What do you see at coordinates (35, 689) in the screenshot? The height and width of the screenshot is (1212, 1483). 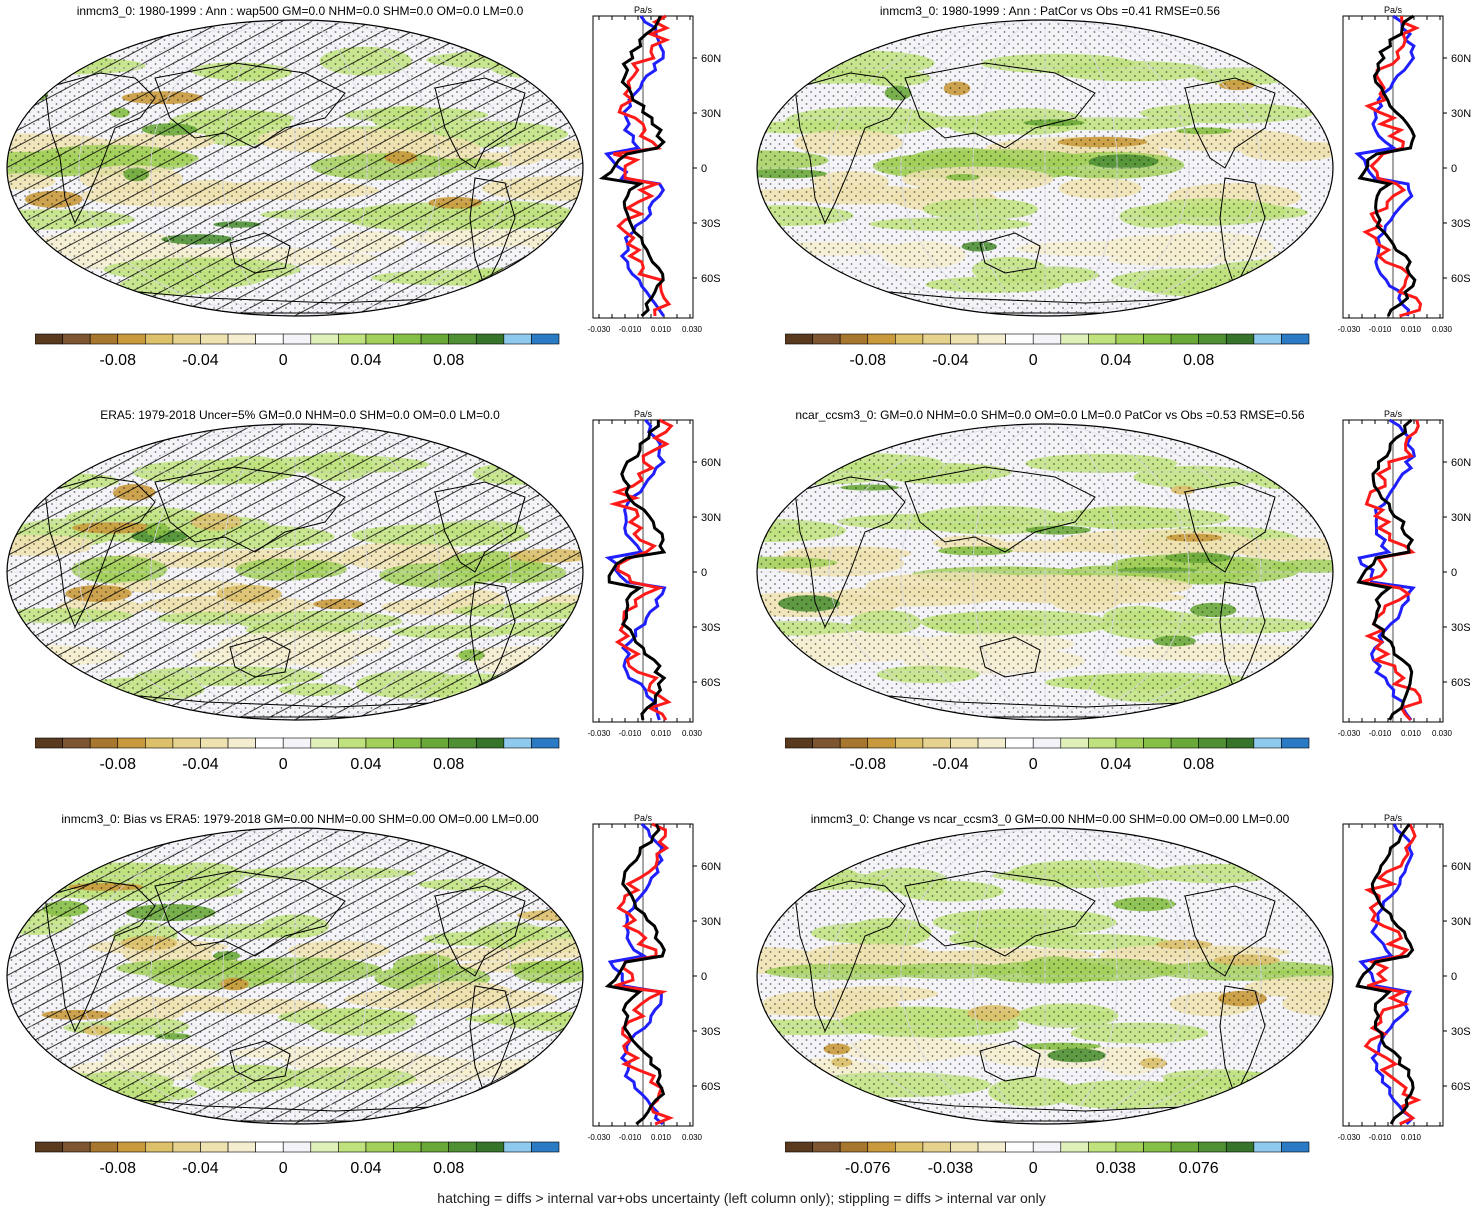 I see `field-patch` at bounding box center [35, 689].